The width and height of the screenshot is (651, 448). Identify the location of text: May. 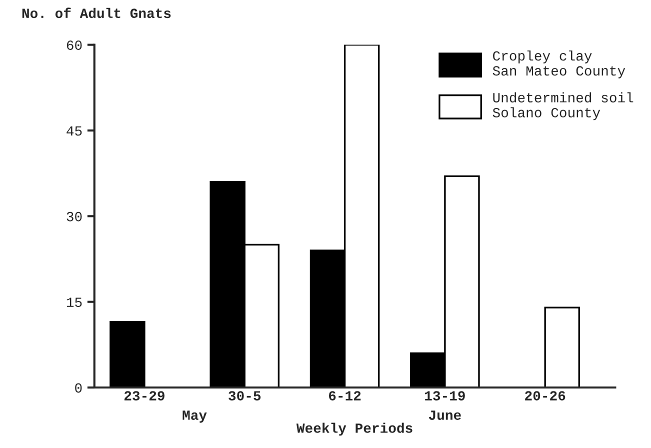
(194, 416).